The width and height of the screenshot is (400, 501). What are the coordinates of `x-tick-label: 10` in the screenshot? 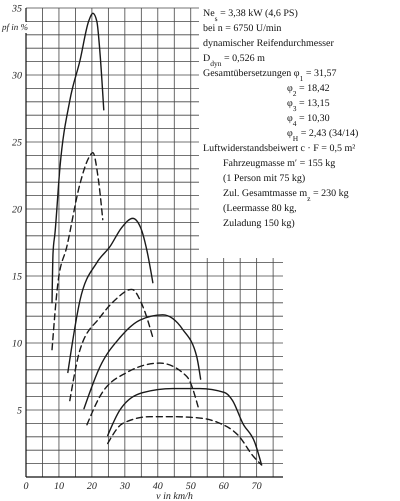 It's located at (59, 486).